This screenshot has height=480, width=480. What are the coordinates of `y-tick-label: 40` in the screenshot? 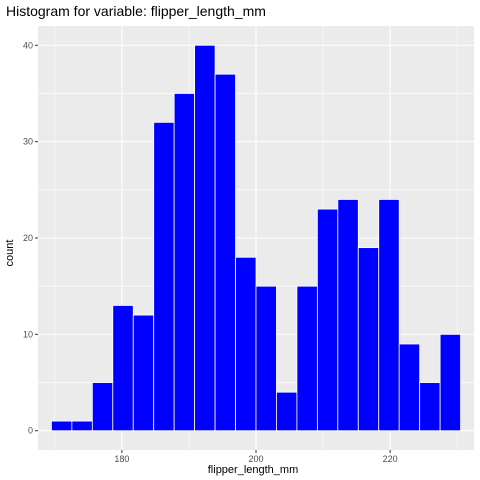 It's located at (28, 45).